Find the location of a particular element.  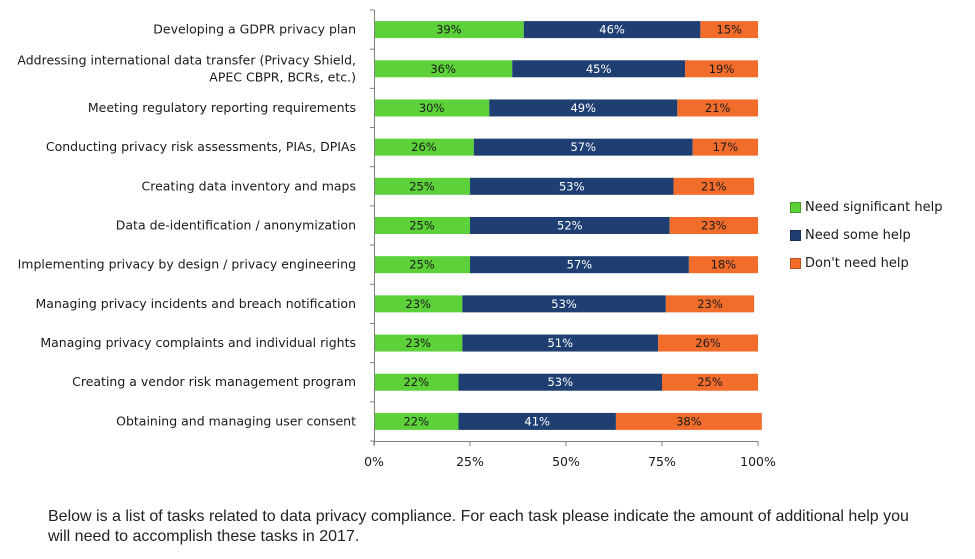

bar-data-label: 45% is located at coordinates (599, 69).